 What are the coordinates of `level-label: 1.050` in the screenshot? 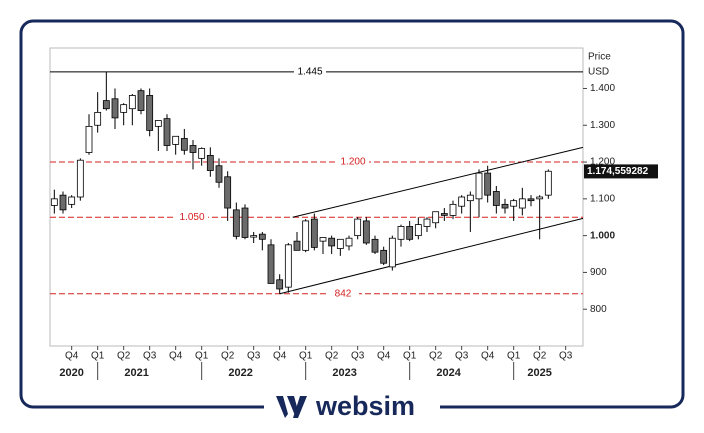 It's located at (191, 217).